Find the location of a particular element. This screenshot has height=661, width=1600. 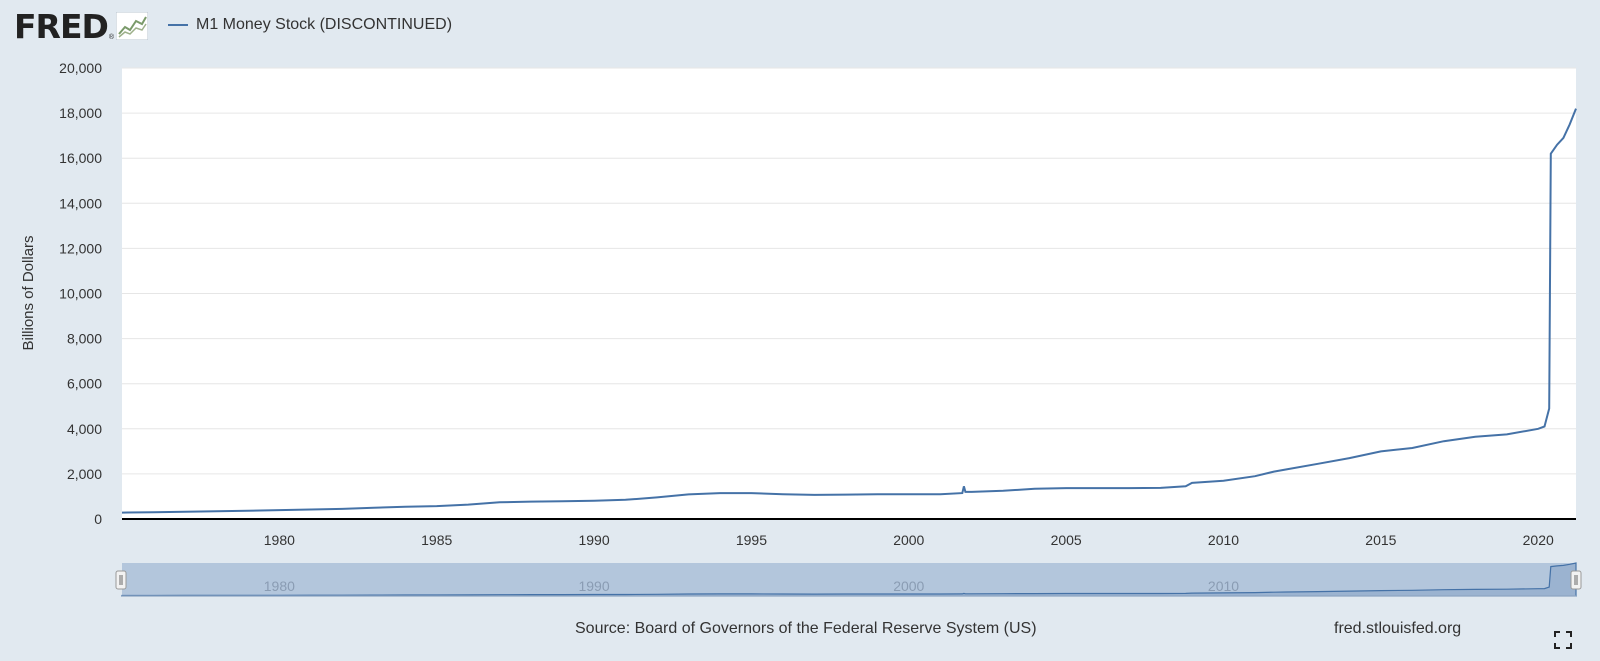

x-tick-label: 2020 is located at coordinates (1538, 540).